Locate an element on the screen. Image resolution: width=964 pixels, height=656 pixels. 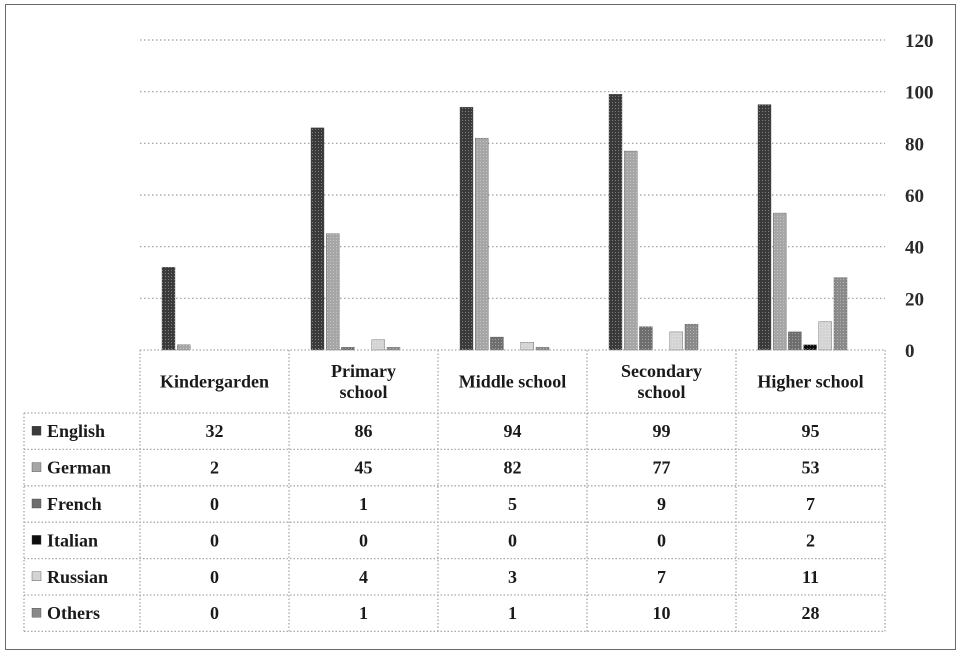
table-cell-value: 4 is located at coordinates (363, 577).